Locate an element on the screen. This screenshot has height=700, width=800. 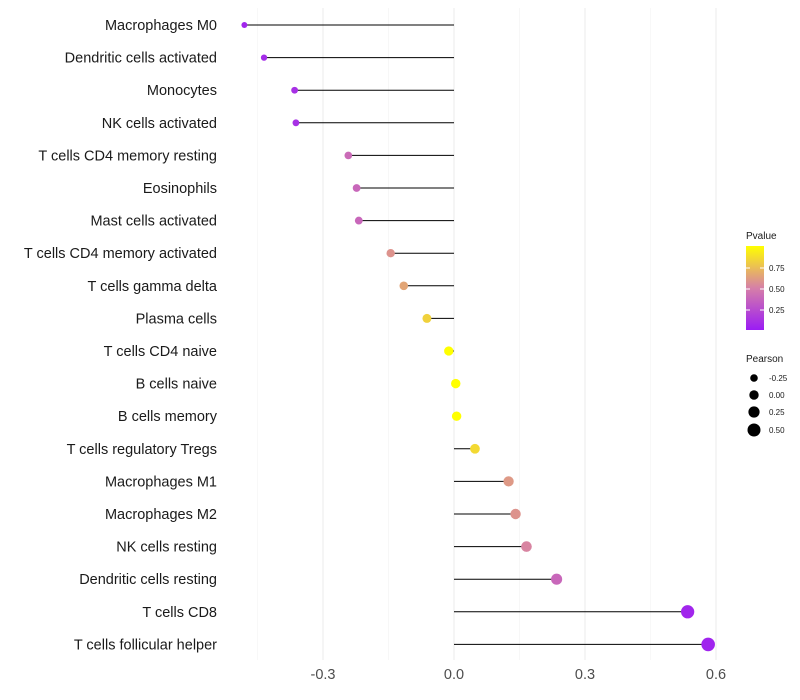
pvalue-legend: Pvalue 0.75 0.50 0.25 is located at coordinates (765, 280).